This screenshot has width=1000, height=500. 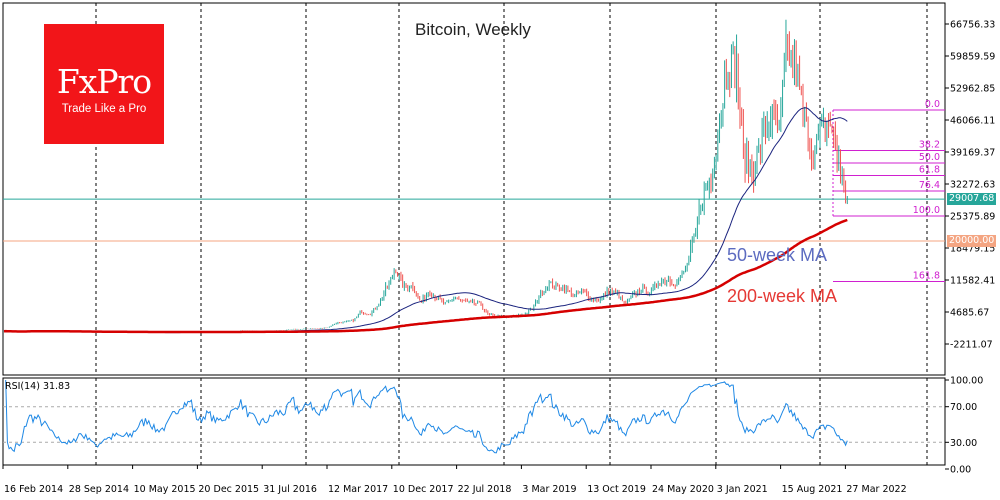 What do you see at coordinates (290, 489) in the screenshot?
I see `x-tick-label: 31 Jul 2016` at bounding box center [290, 489].